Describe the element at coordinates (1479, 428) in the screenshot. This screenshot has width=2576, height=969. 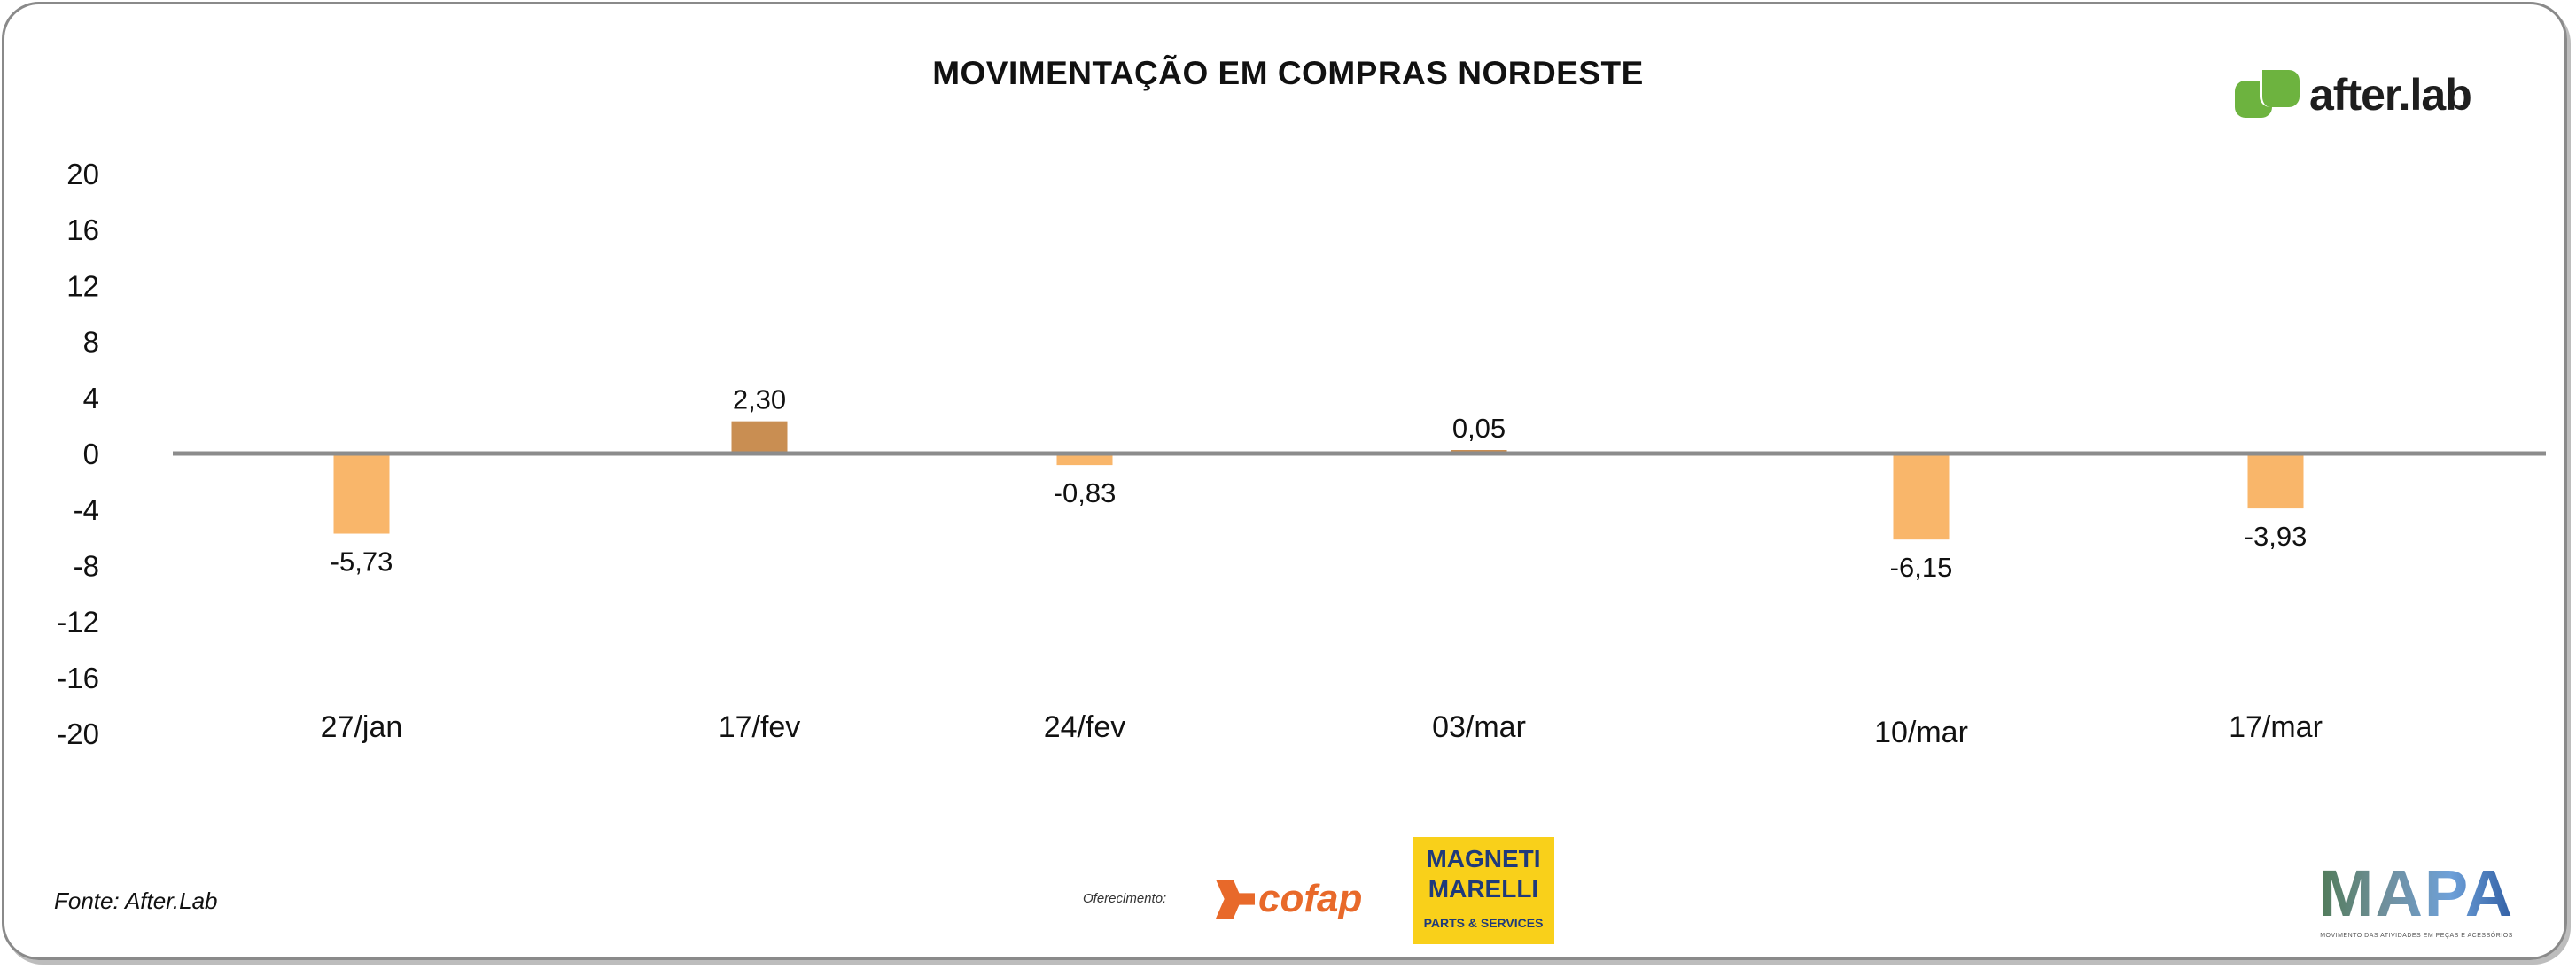
I see `data-label: 0,05` at that location.